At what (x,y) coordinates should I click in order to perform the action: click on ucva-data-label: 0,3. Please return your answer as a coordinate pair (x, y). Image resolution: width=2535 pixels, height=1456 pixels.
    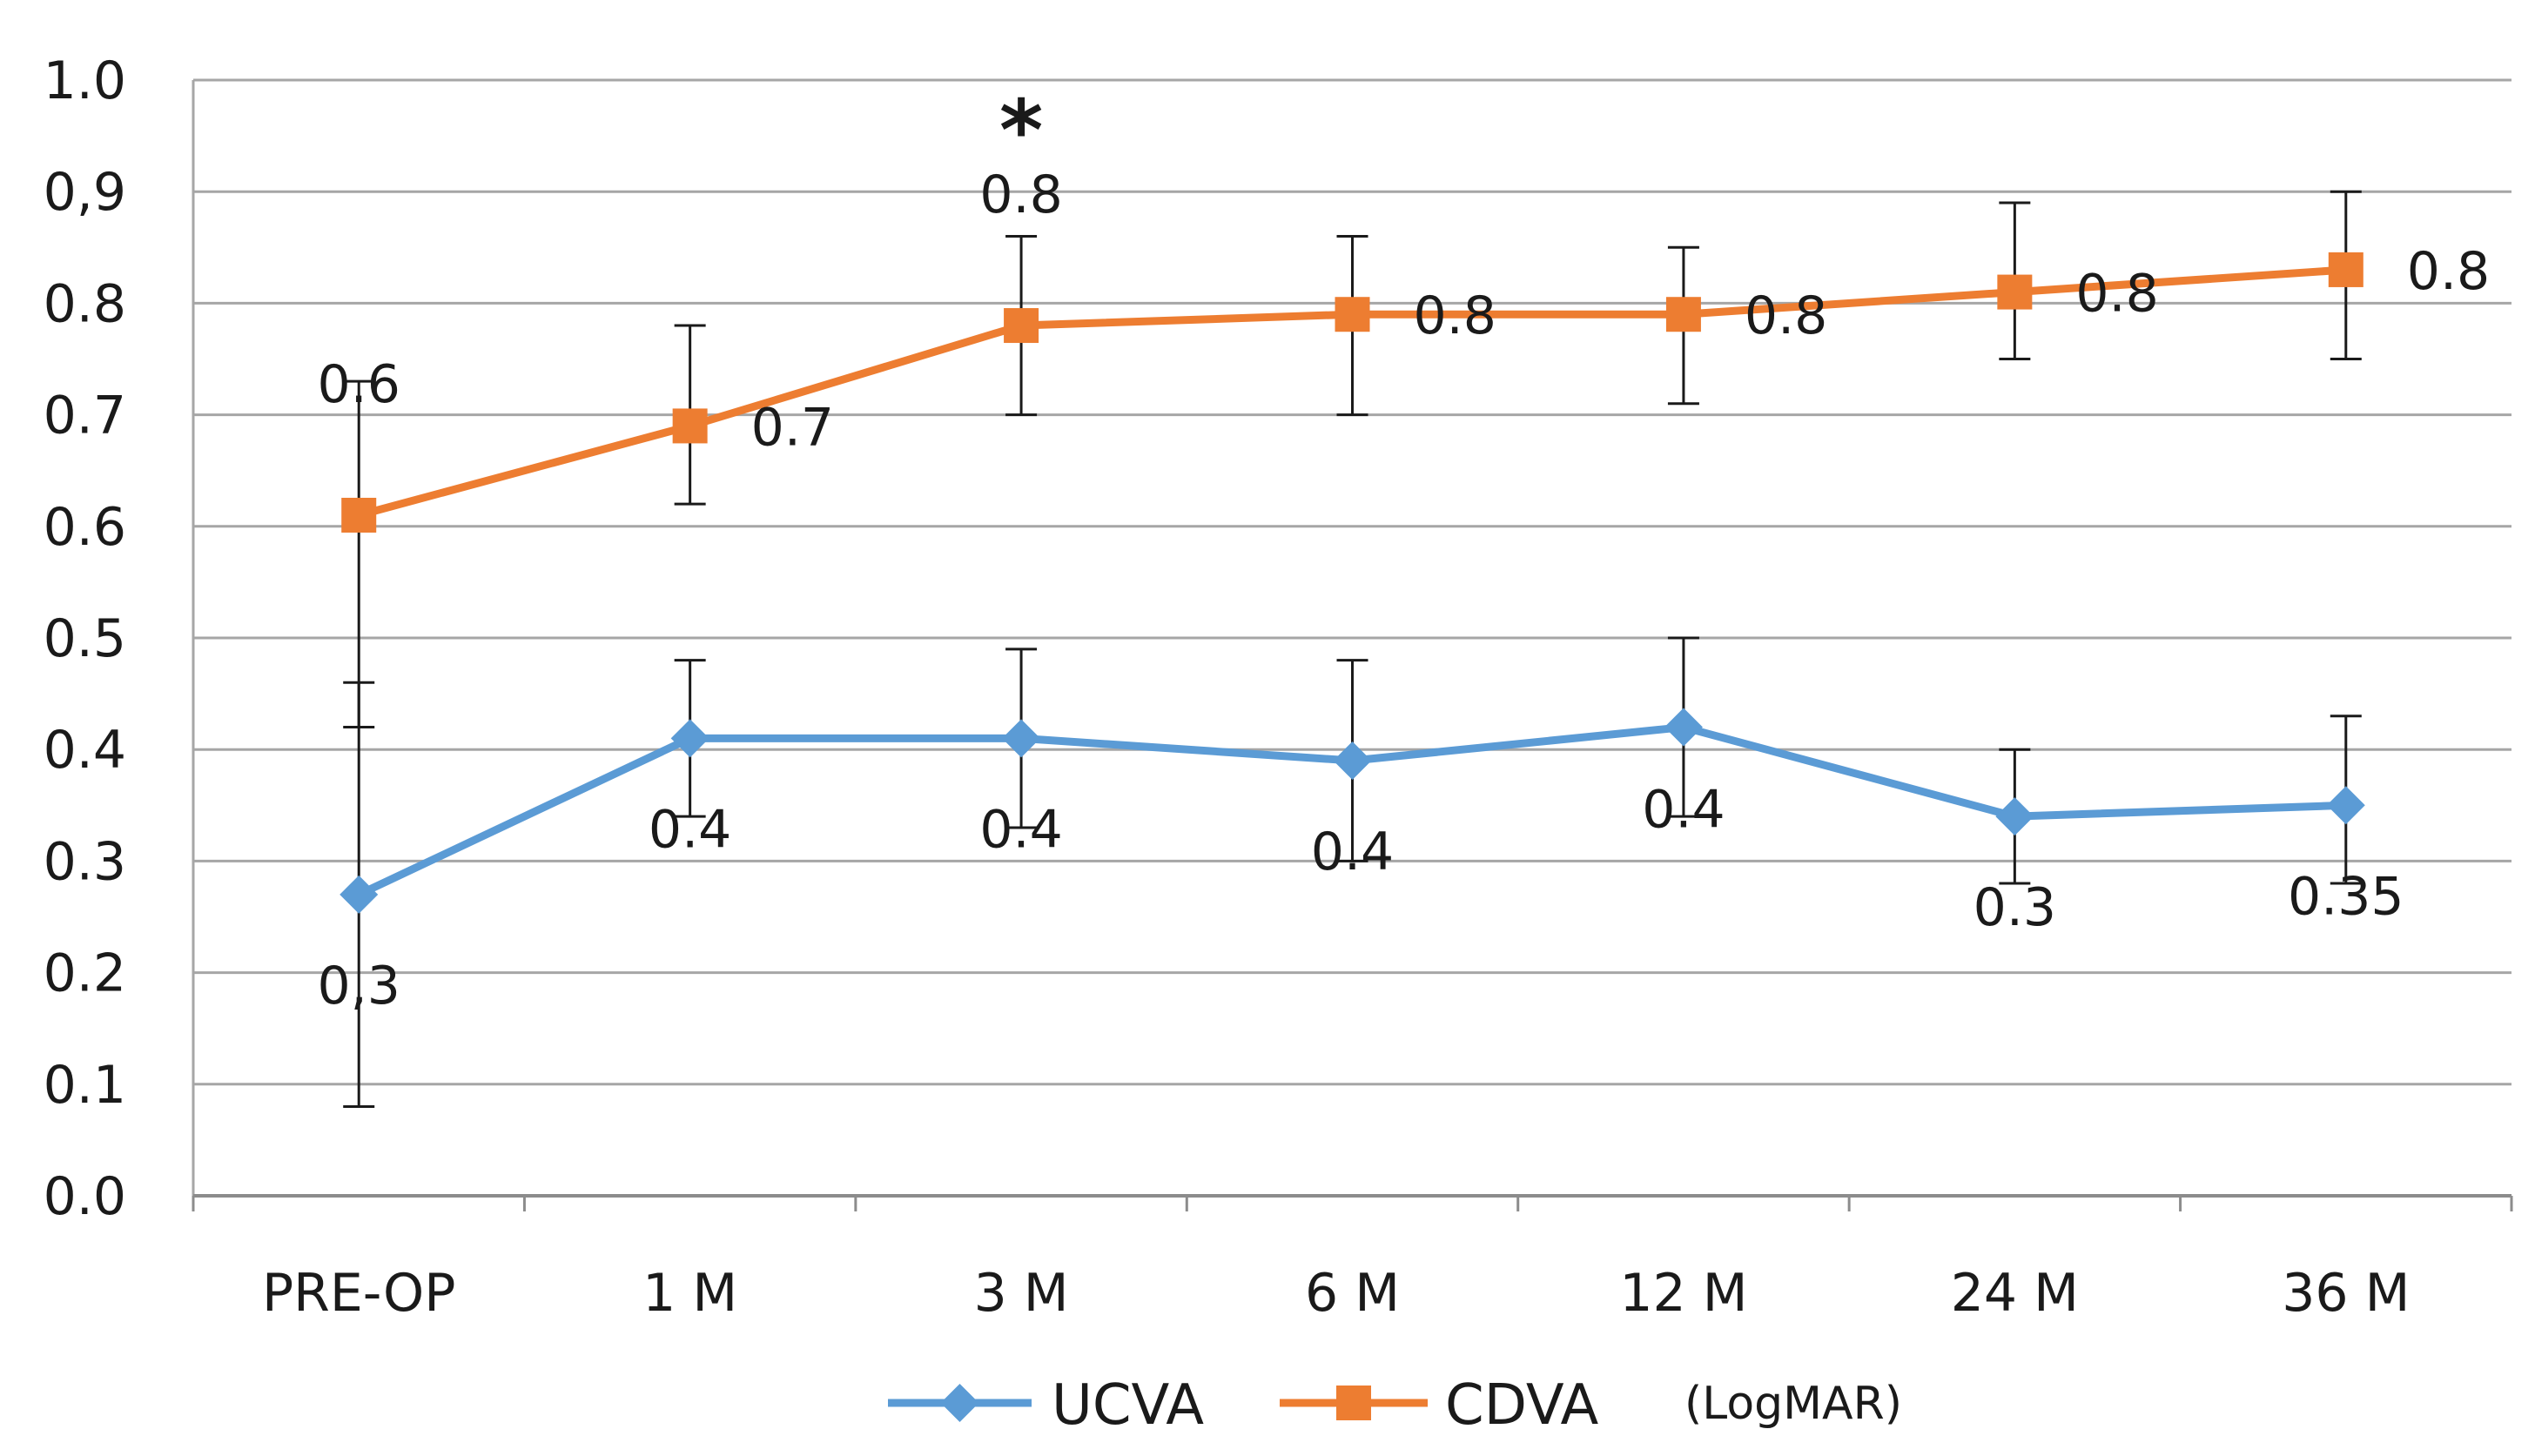
    Looking at the image, I should click on (359, 986).